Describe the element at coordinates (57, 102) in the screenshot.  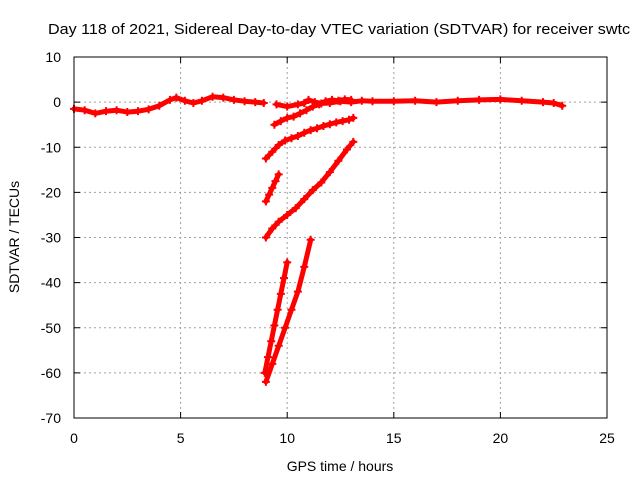
I see `y-tick-label: 0` at that location.